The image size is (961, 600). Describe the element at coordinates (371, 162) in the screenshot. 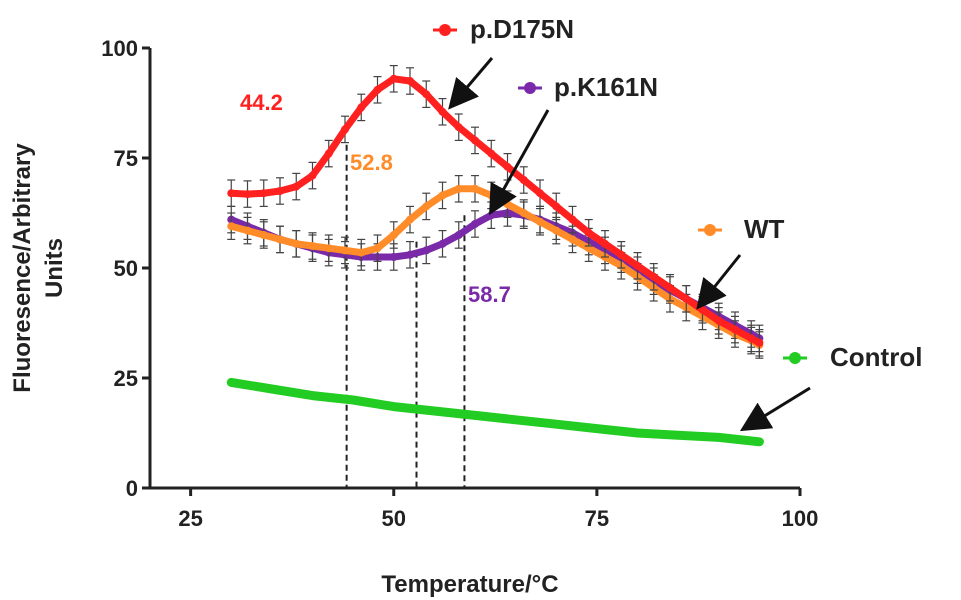

I see `tm-annotation: 52.8` at that location.